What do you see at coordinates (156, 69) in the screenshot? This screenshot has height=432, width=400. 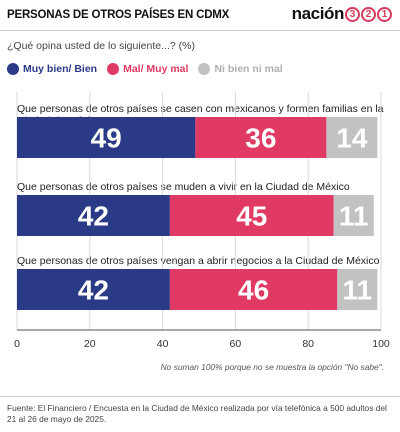 I see `legend-label-mal: Mal/ Muy mal` at bounding box center [156, 69].